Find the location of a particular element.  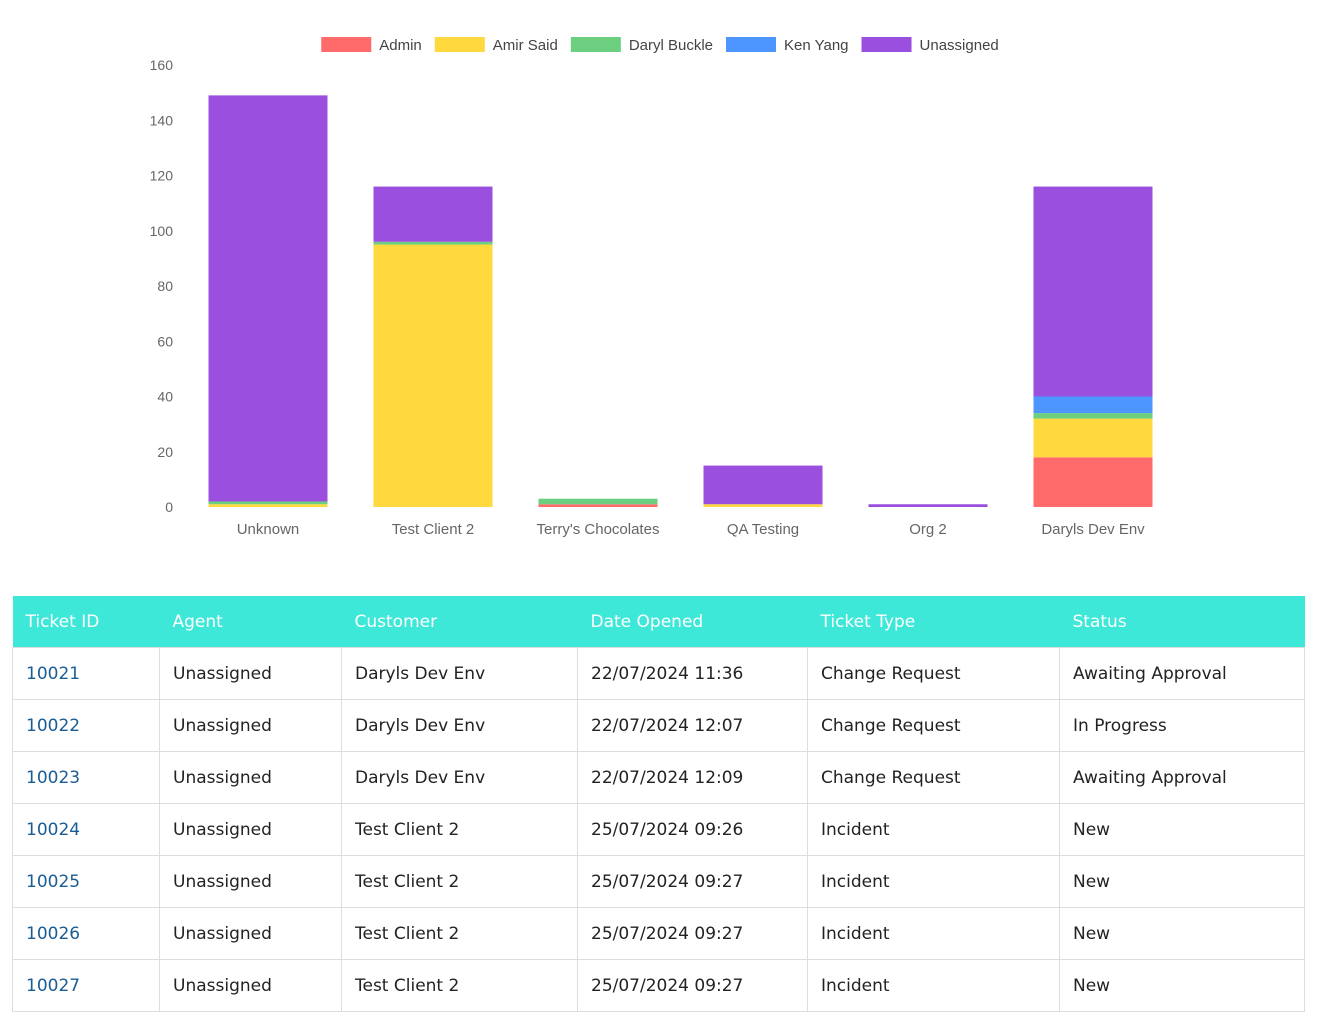

column-header-date-opened: Date Opened is located at coordinates (647, 621).